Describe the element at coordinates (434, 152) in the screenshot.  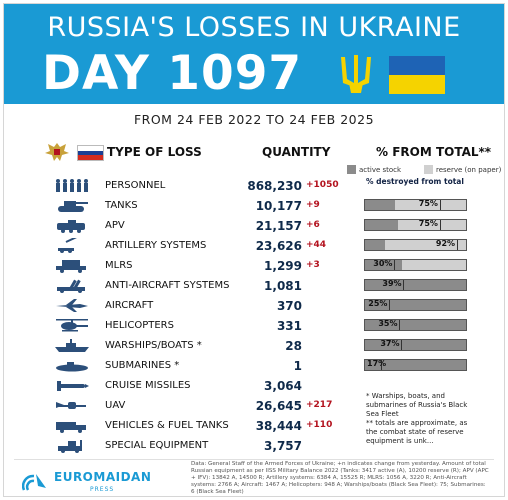
I see `column-percent-header: % FROM TOTAL**` at that location.